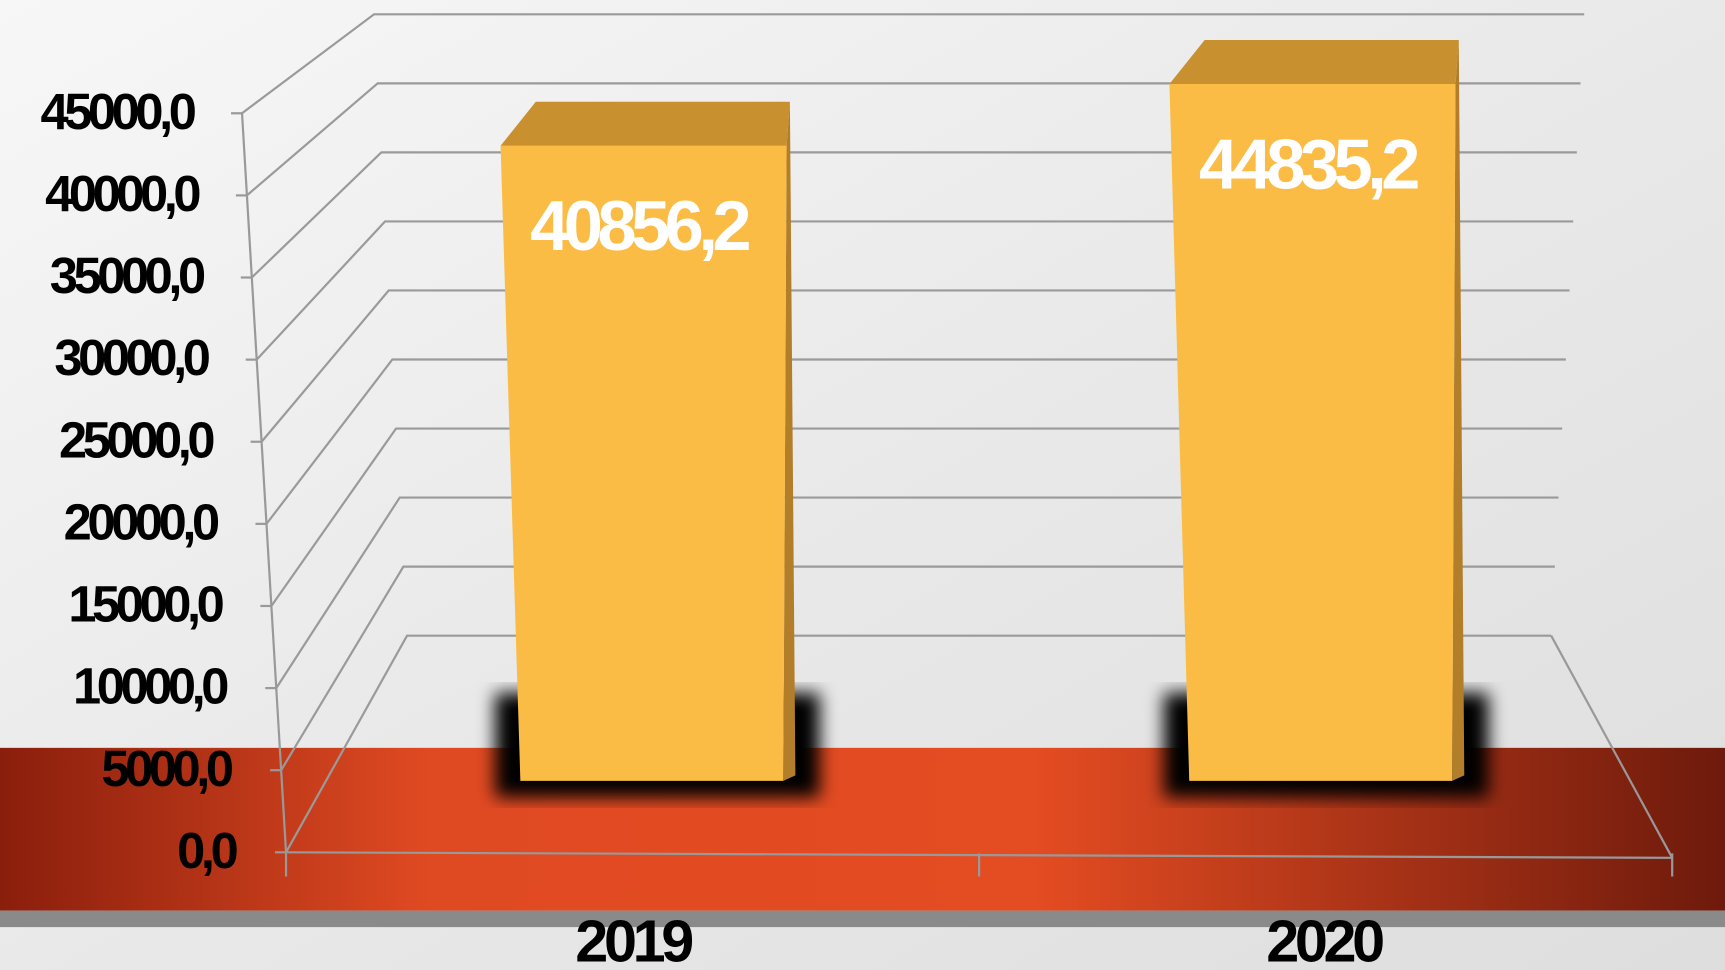 Image resolution: width=1725 pixels, height=970 pixels. What do you see at coordinates (264, 483) in the screenshot?
I see `y-axis` at bounding box center [264, 483].